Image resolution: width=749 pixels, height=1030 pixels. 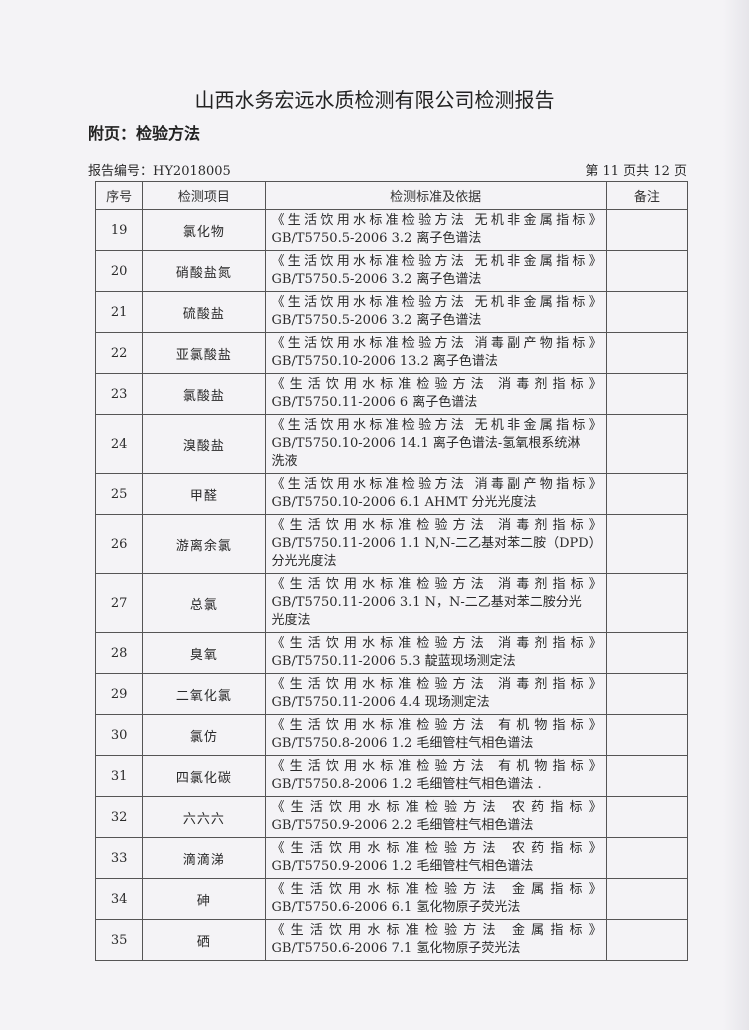 What do you see at coordinates (393, 661) in the screenshot?
I see `method-line: GB/T5750.11-2006 5.3 靛蓝现场测定法` at bounding box center [393, 661].